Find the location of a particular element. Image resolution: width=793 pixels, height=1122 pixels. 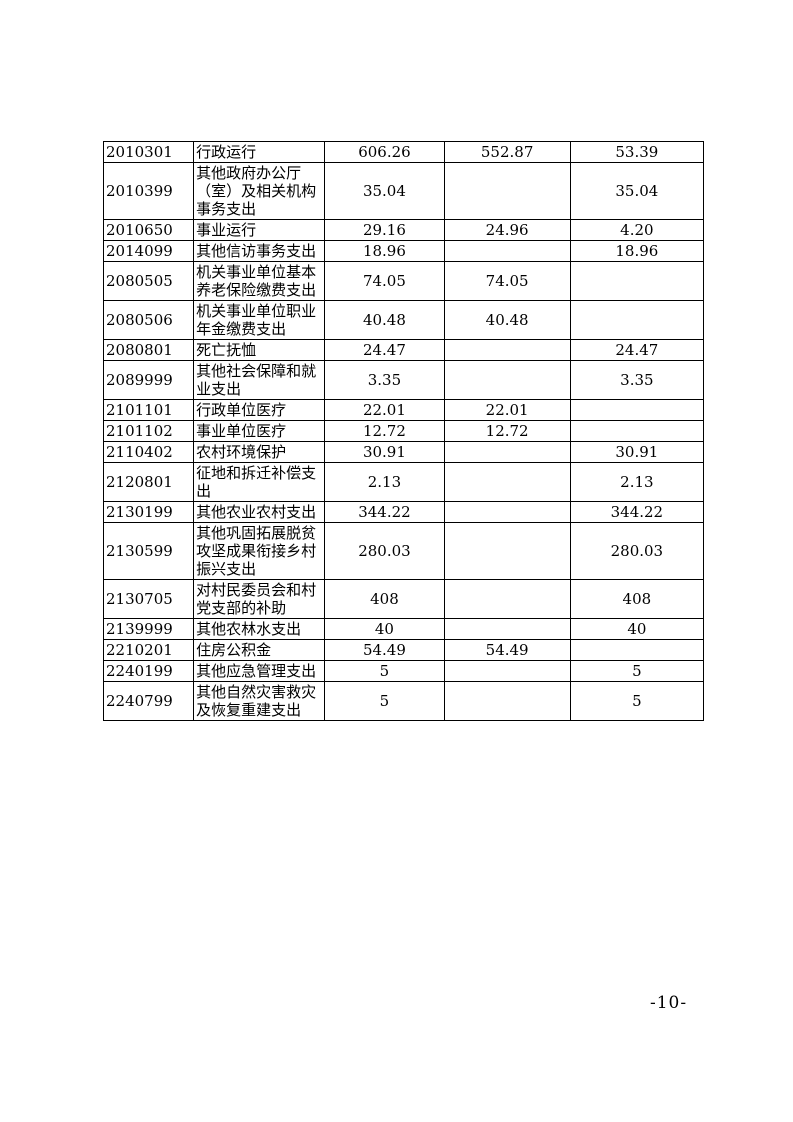

expense-code-cell: 2080801 is located at coordinates (148, 350).